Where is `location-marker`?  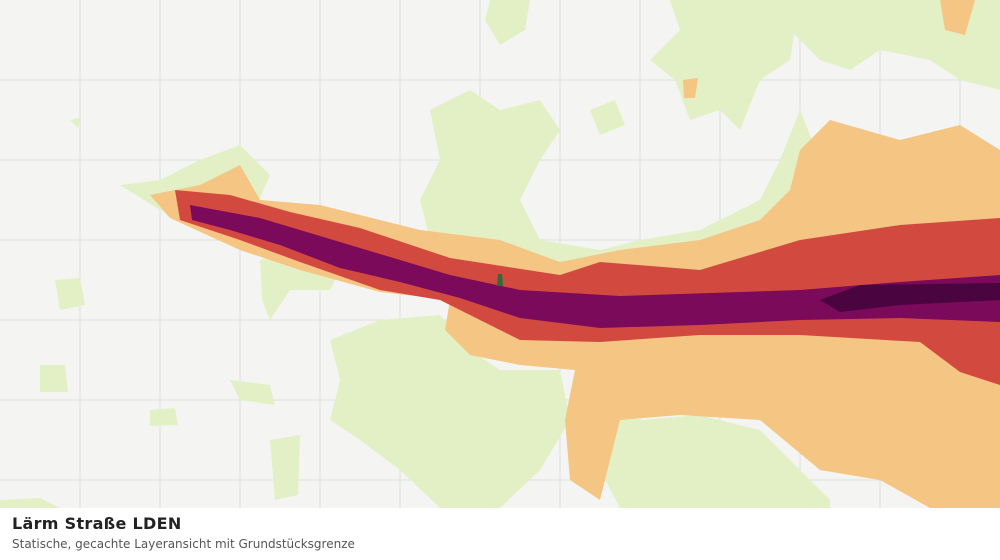
location-marker is located at coordinates (500, 280).